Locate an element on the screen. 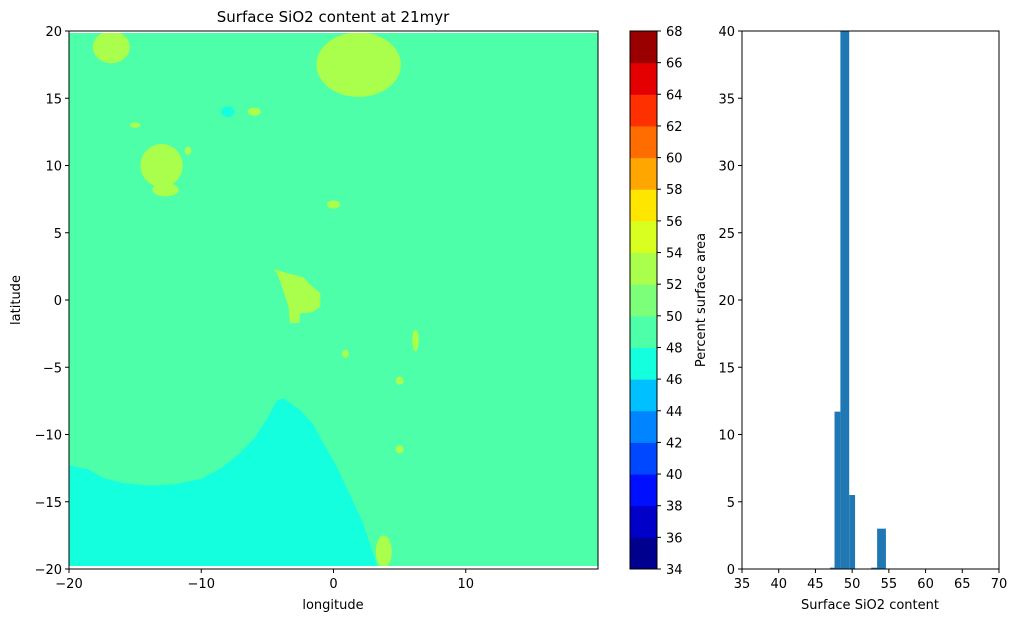  histogram-bars is located at coordinates (858, 300).